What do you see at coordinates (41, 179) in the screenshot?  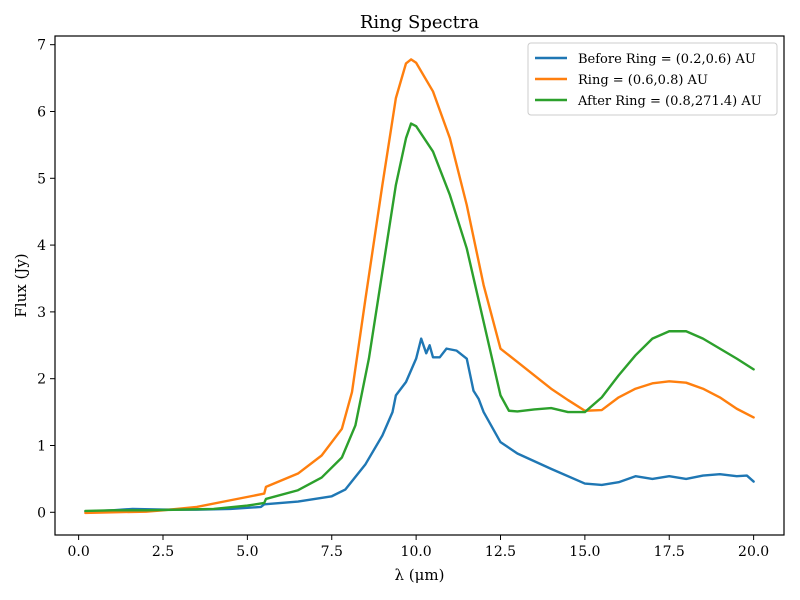 I see `y-tick-label: 5` at bounding box center [41, 179].